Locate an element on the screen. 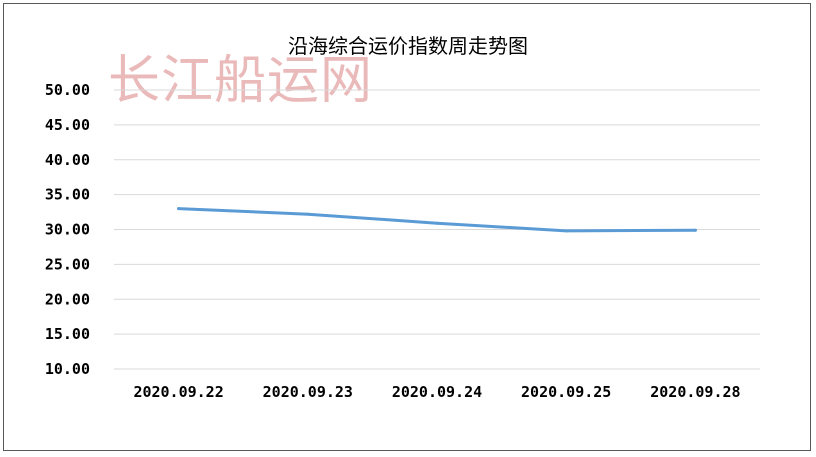 The image size is (816, 457). watermark: 长江船运网 is located at coordinates (241, 81).